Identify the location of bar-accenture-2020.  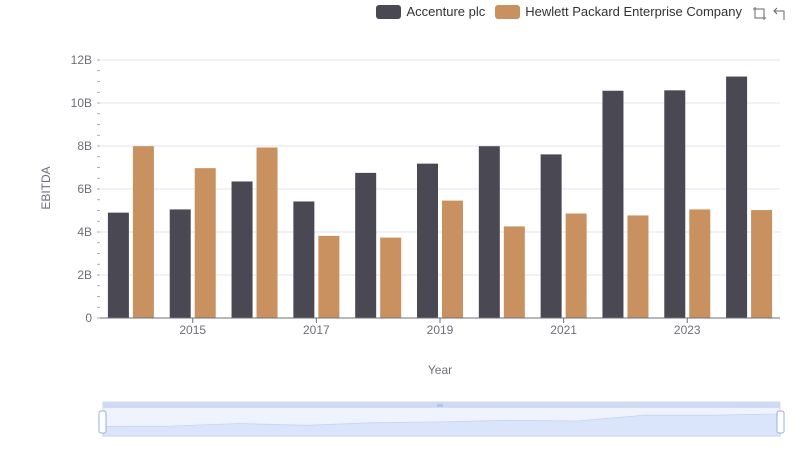
(489, 232).